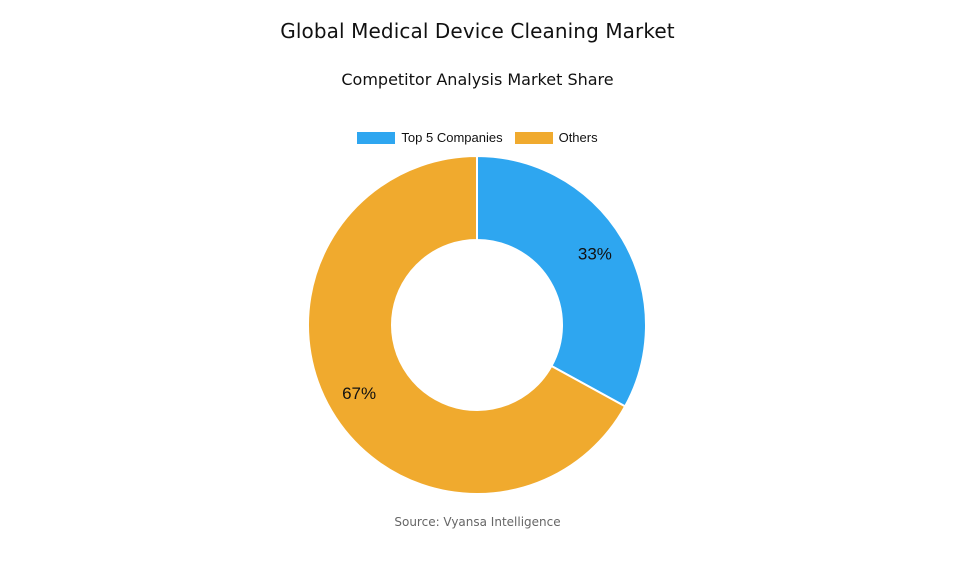 This screenshot has height=573, width=955. What do you see at coordinates (477, 31) in the screenshot?
I see `chart-title: Global Medical Device Cleaning Market` at bounding box center [477, 31].